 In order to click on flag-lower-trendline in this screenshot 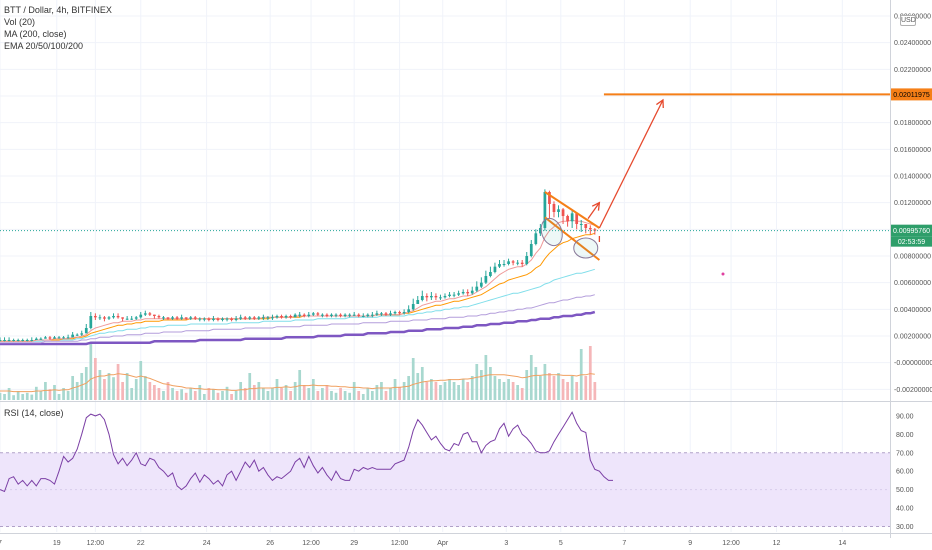, I will do `click(572, 238)`.